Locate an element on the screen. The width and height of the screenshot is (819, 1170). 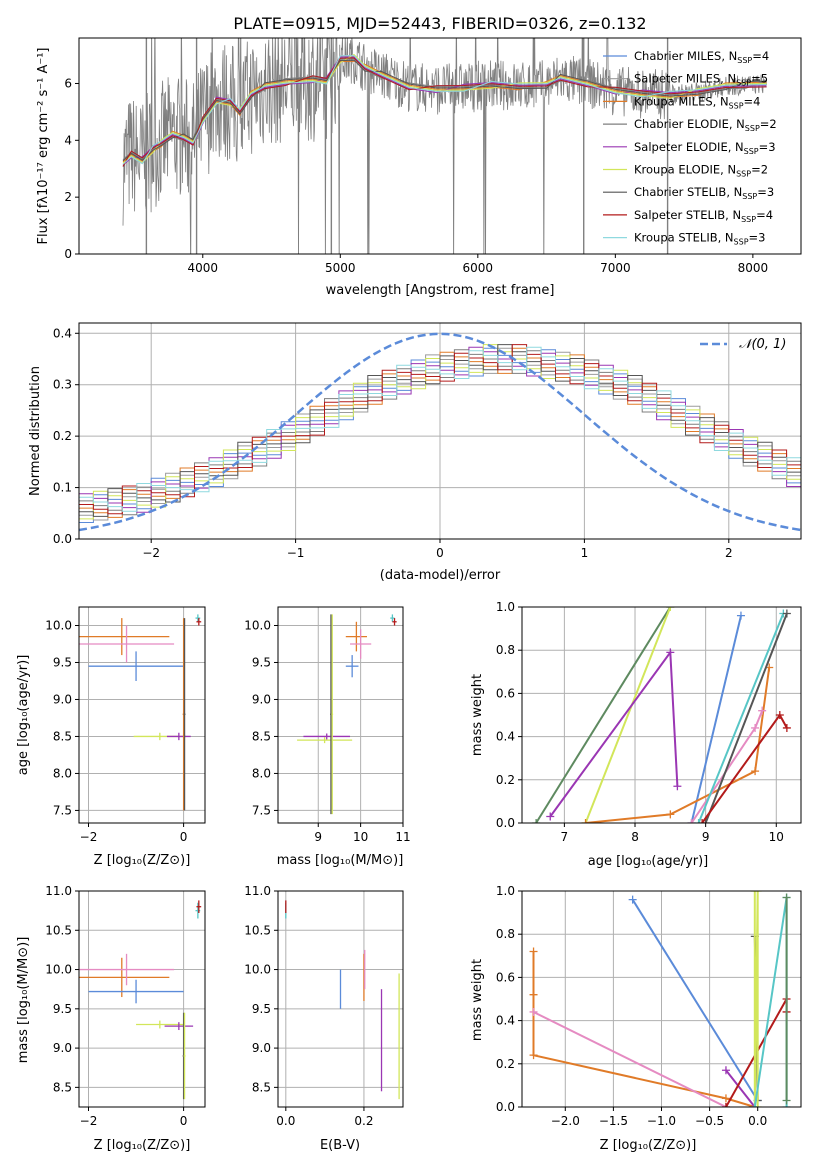
mw-z-ylabel: mass weight is located at coordinates (477, 1000).